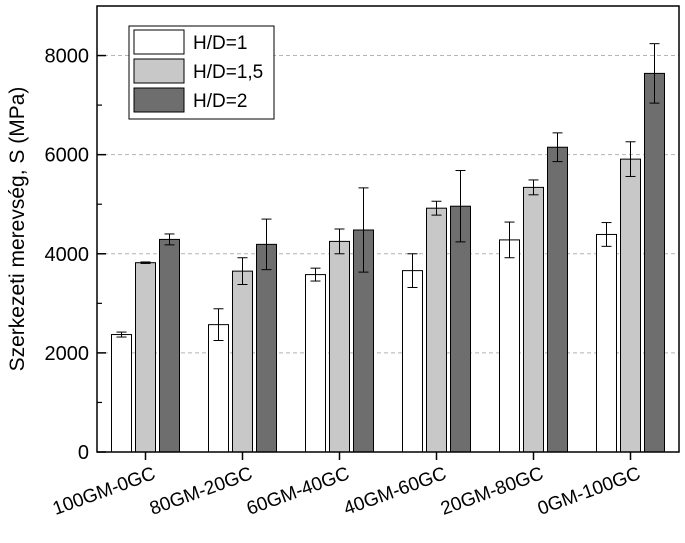 This screenshot has width=685, height=543. What do you see at coordinates (201, 491) in the screenshot?
I see `x-tick-label: 80GM-20GC` at bounding box center [201, 491].